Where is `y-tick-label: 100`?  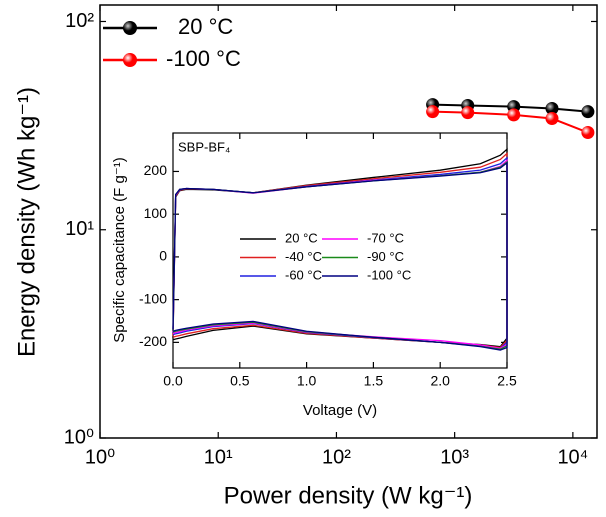
y-tick-label: 100 is located at coordinates (156, 213).